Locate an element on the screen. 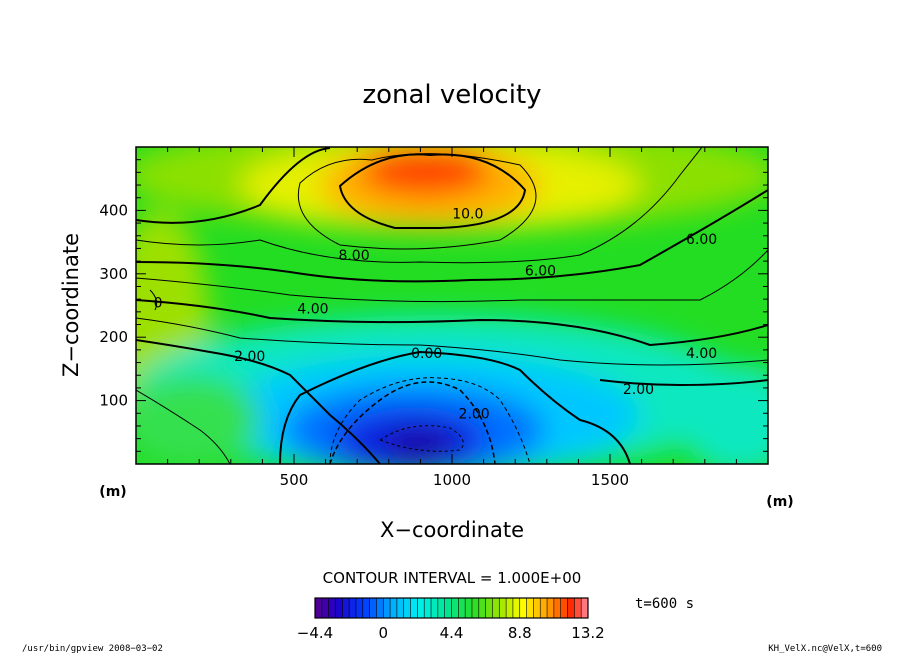 The image size is (904, 654). contour-label: 10.0 is located at coordinates (467, 215).